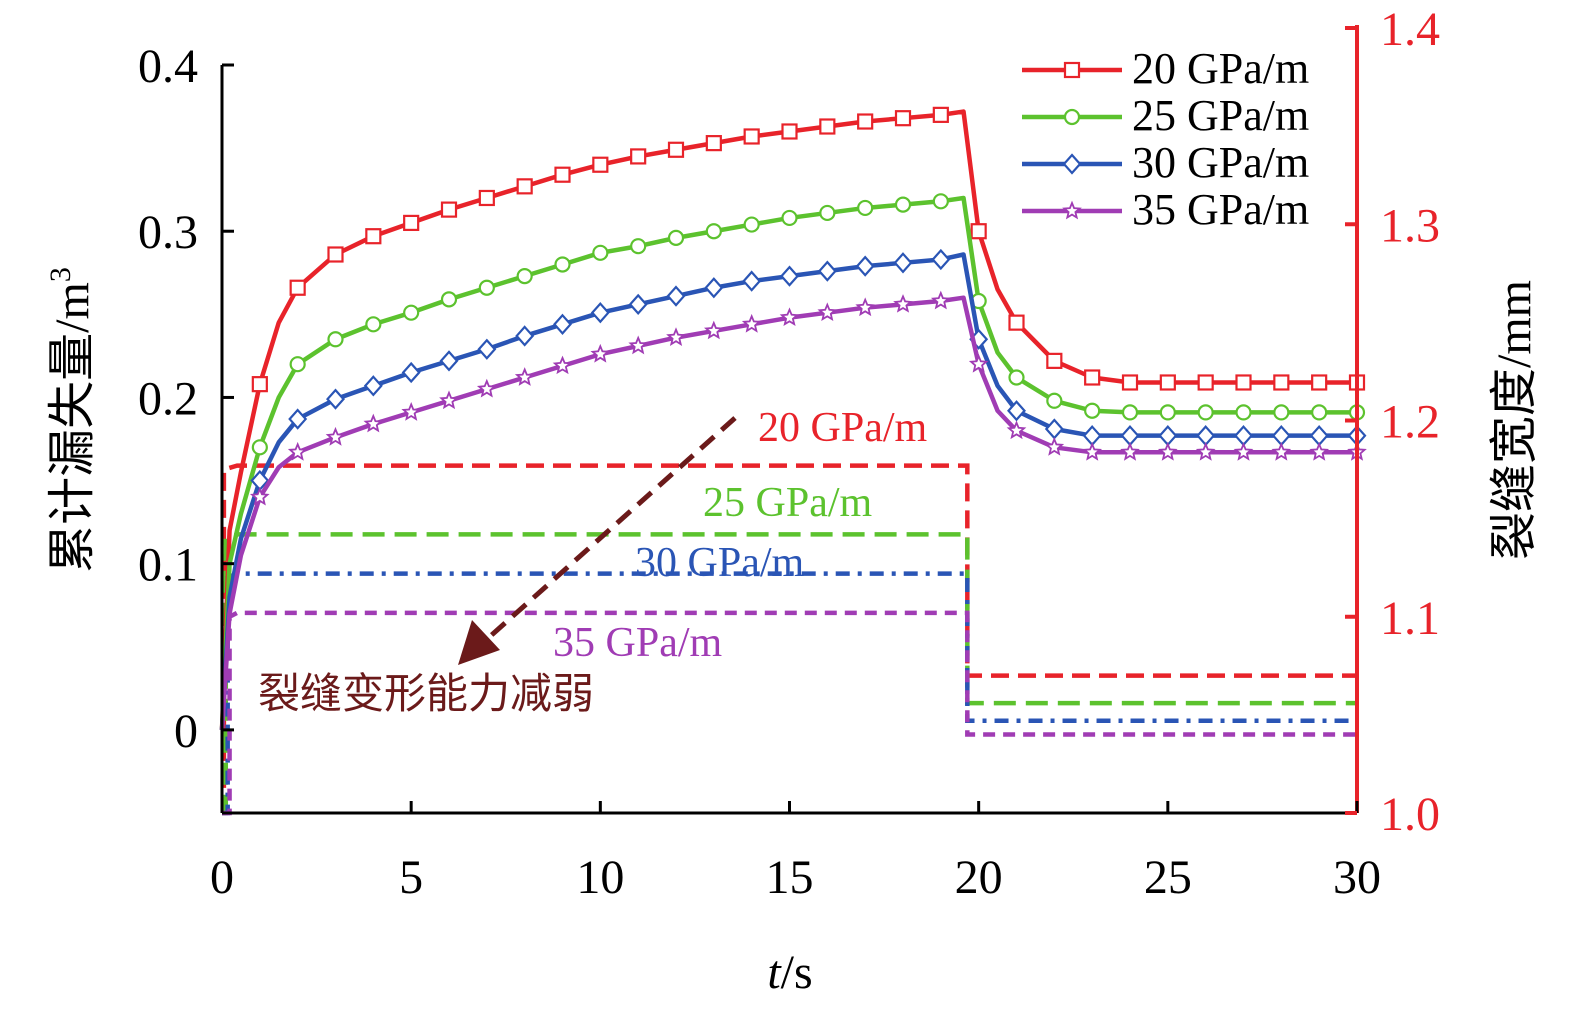 This screenshot has width=1575, height=1016. Describe the element at coordinates (1072, 140) in the screenshot. I see `legend-swatches` at that location.